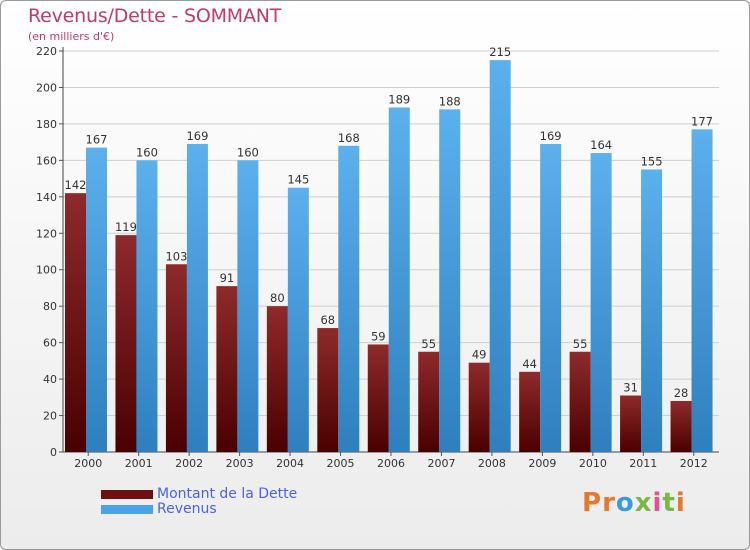 The width and height of the screenshot is (750, 550). Describe the element at coordinates (631, 423) in the screenshot. I see `bar-dette-2011` at that location.